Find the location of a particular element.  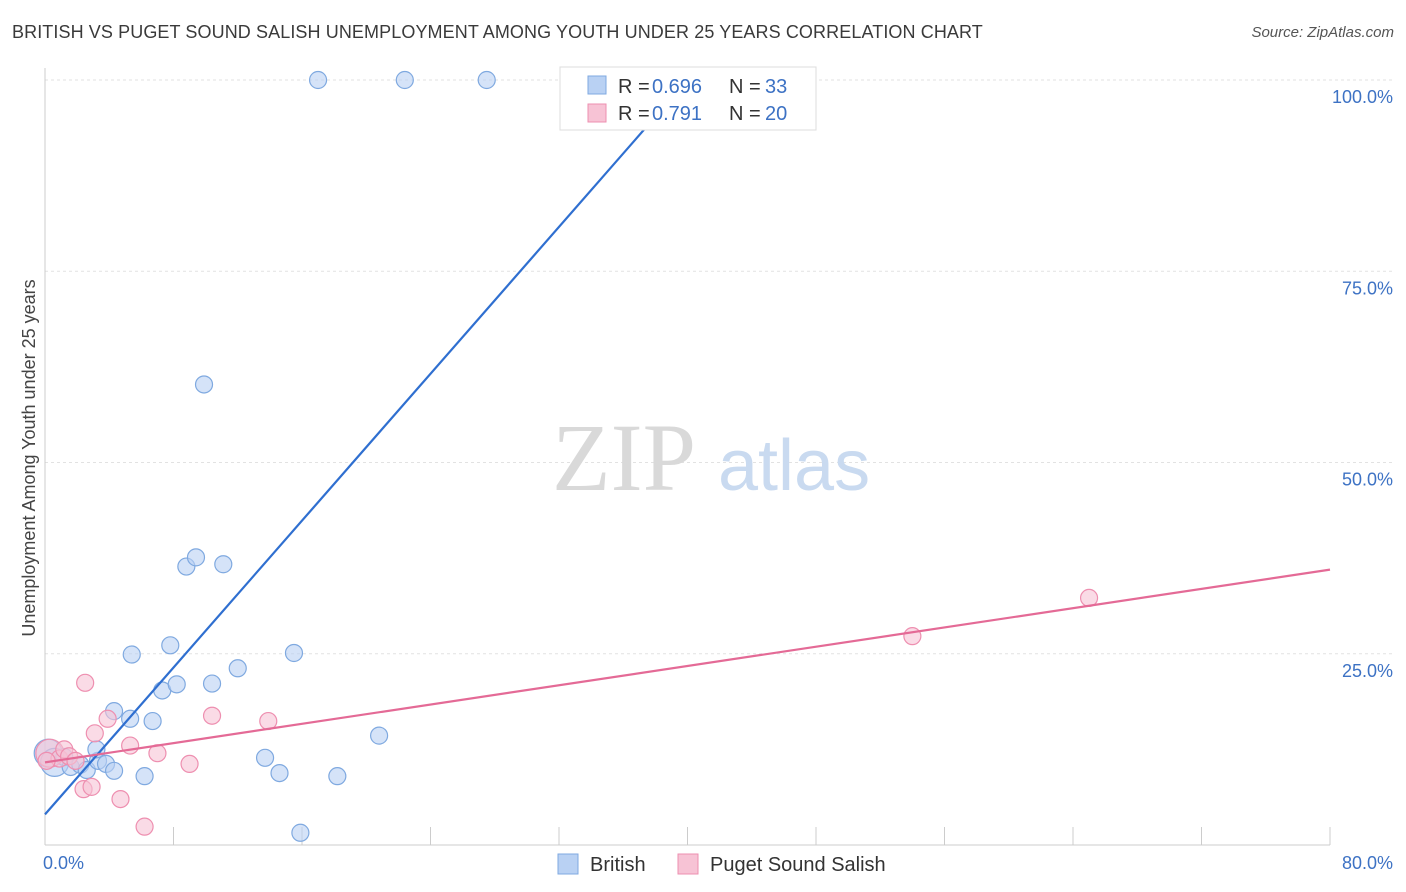

watermark-atlas: atlas is located at coordinates (794, 466).